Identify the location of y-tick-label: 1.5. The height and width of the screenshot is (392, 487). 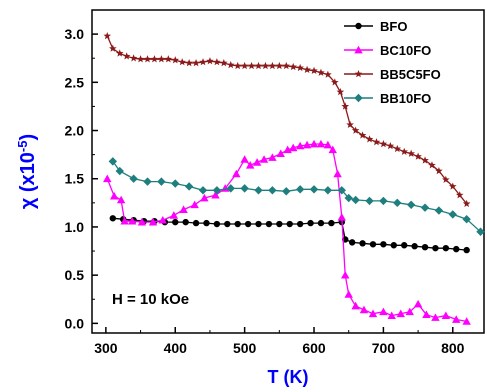
(75, 179).